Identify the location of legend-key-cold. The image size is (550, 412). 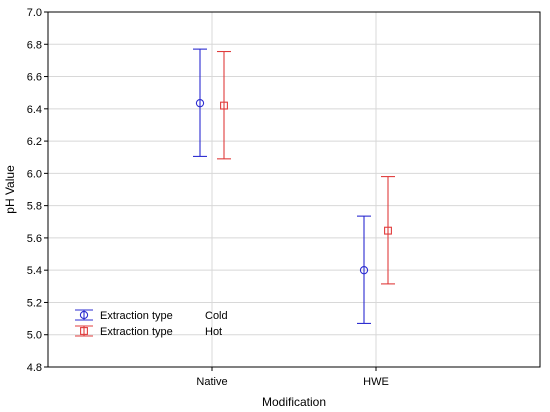
(84, 315).